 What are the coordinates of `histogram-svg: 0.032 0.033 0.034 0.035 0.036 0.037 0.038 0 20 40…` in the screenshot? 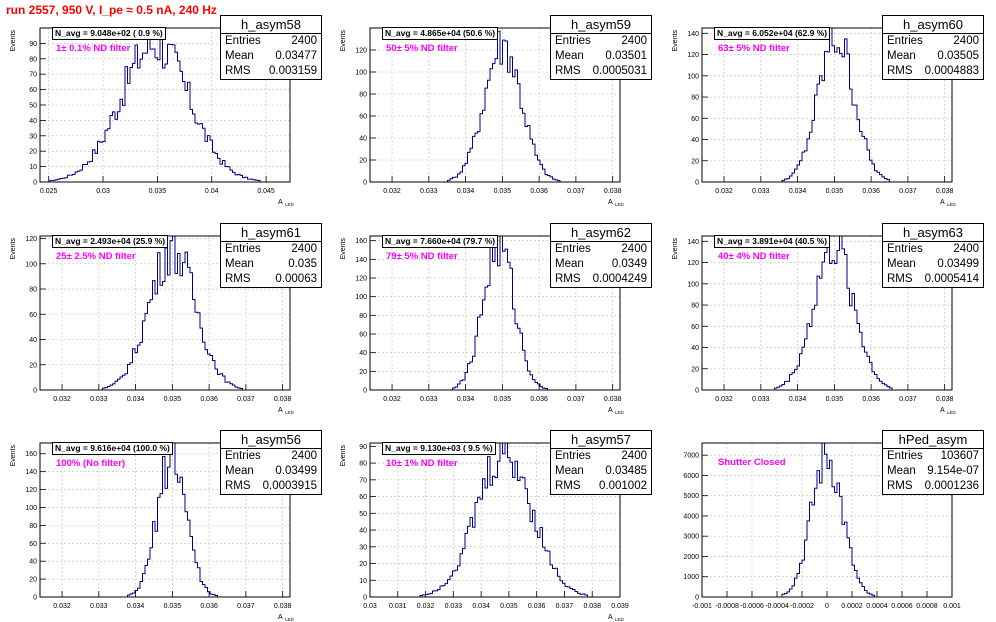 It's located at (482, 117).